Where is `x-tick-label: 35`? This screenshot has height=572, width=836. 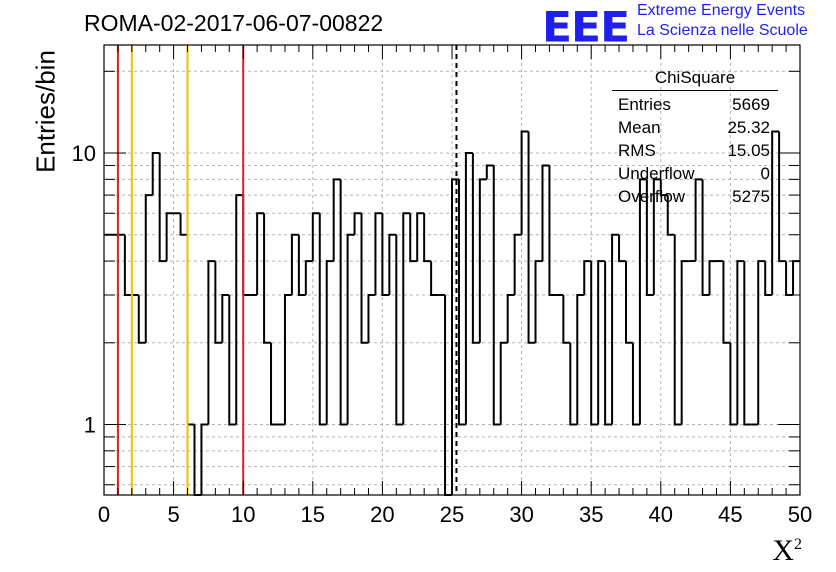
x-tick-label: 35 is located at coordinates (591, 514).